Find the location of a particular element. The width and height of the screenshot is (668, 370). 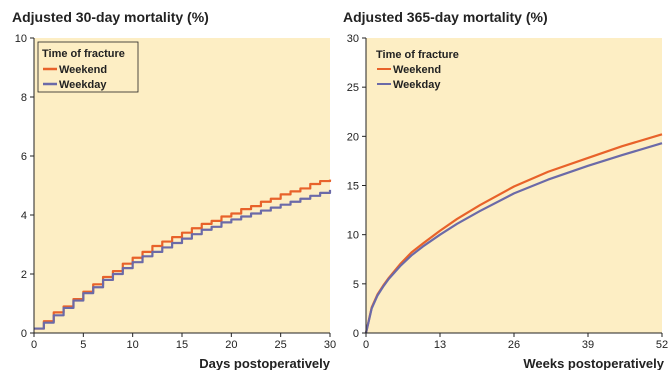

y-tick-label: 4 is located at coordinates (24, 216).